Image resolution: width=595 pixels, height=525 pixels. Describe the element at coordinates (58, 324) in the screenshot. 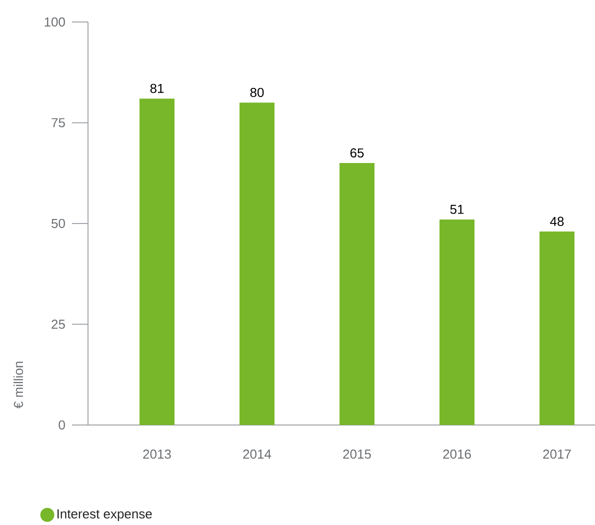

I see `y-tick-label: 25` at that location.